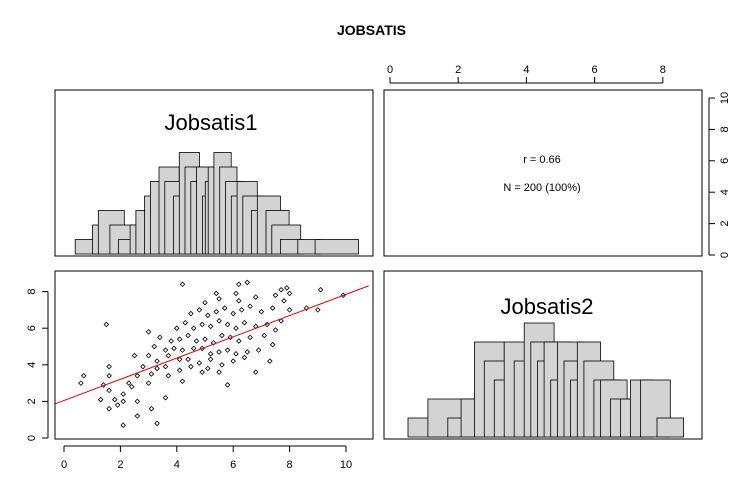  I want to click on axis-right-tick-label-1: 2, so click(725, 224).